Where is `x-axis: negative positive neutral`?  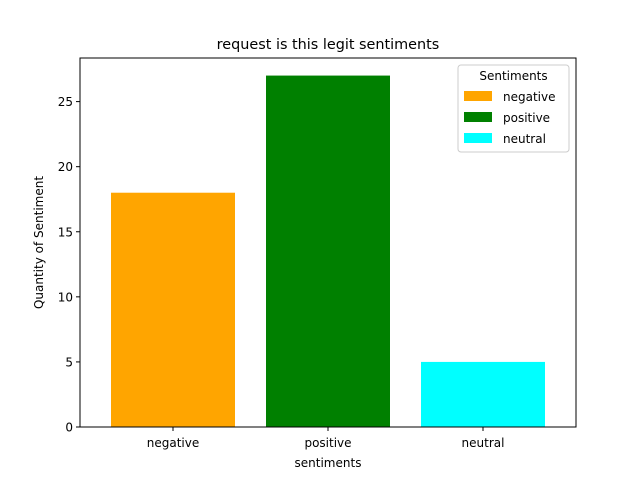
x-axis: negative positive neutral is located at coordinates (326, 438).